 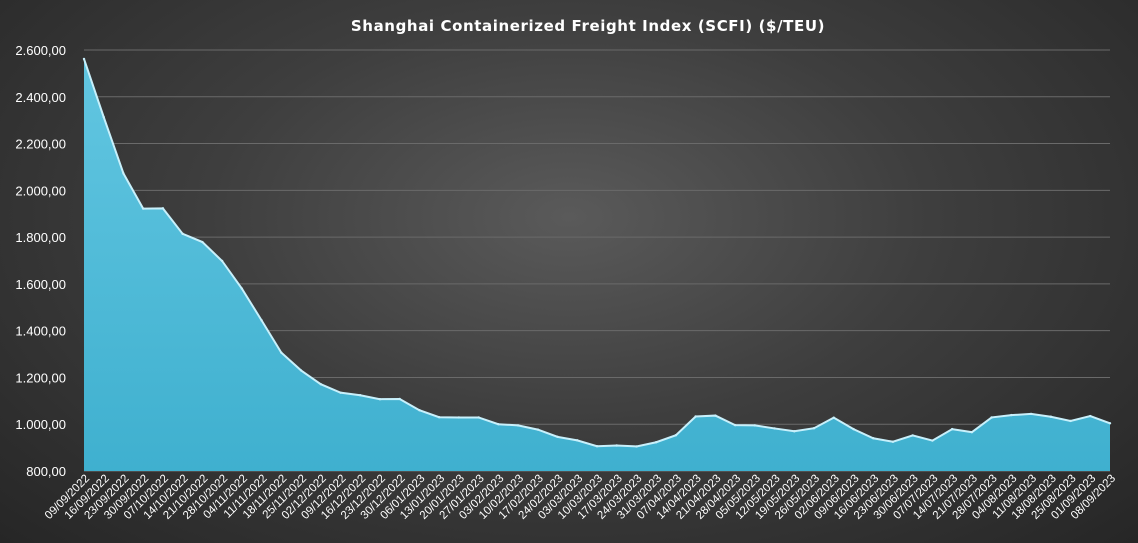 I want to click on y-tick-label: 2.400,00, so click(x=40, y=97).